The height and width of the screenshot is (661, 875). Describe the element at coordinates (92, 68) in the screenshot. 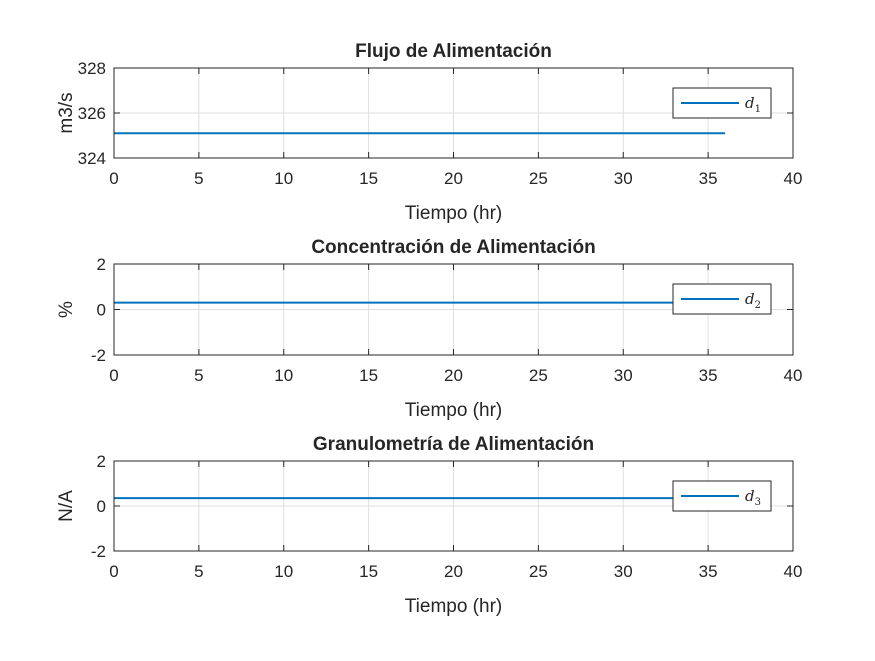

I see `y-tick-label: 328` at that location.